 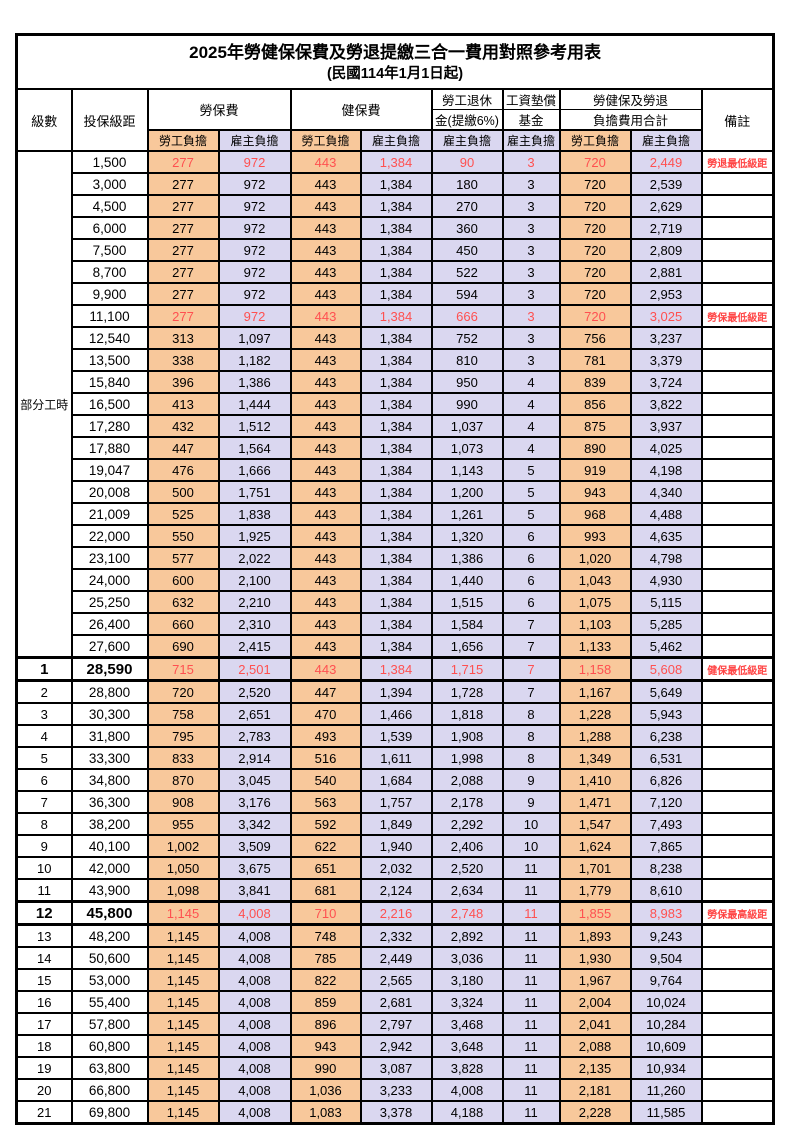 I want to click on cell-tot_er: 9,504, so click(x=666, y=958).